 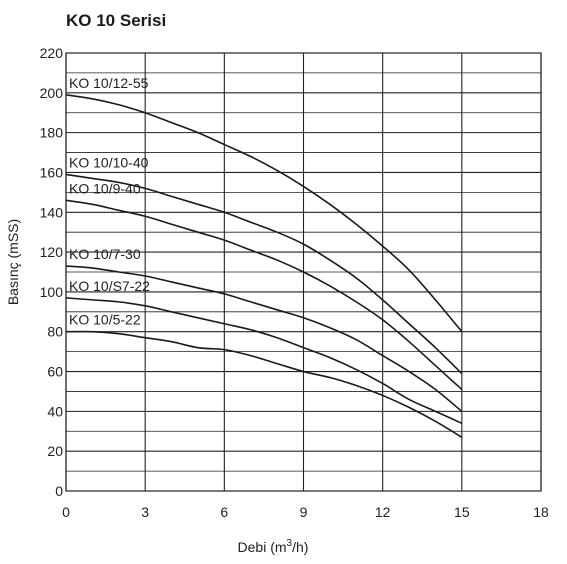 I want to click on series-label: KO 10/10-40, so click(x=109, y=162).